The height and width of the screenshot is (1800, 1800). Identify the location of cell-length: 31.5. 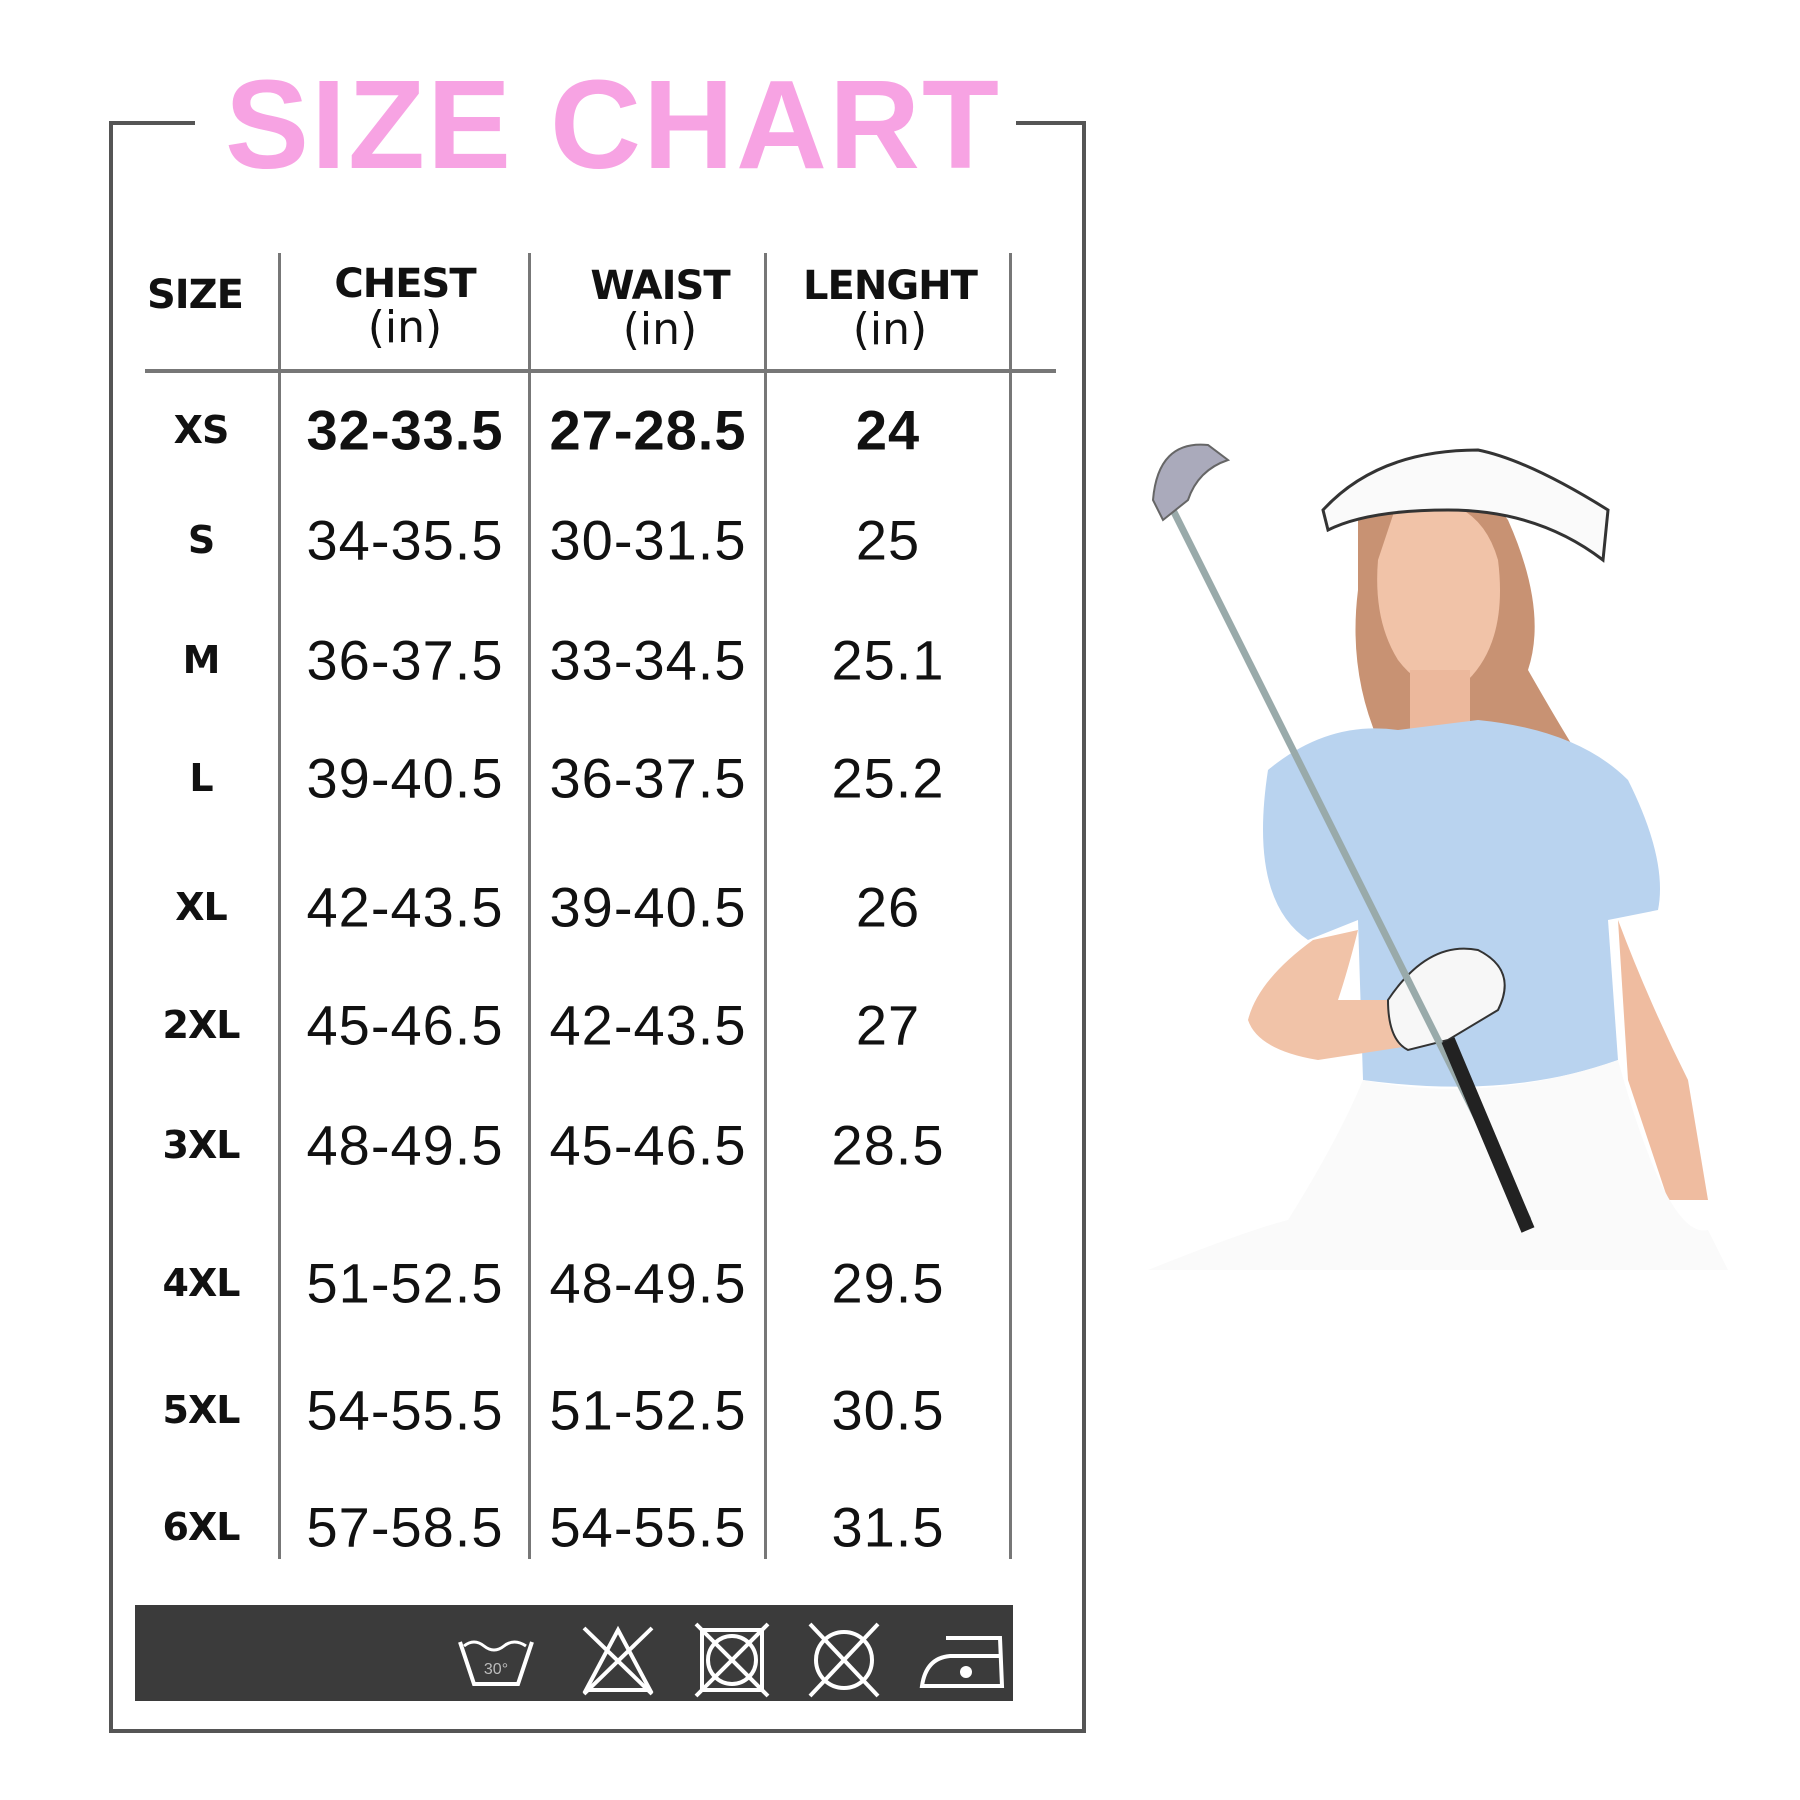
(888, 1527).